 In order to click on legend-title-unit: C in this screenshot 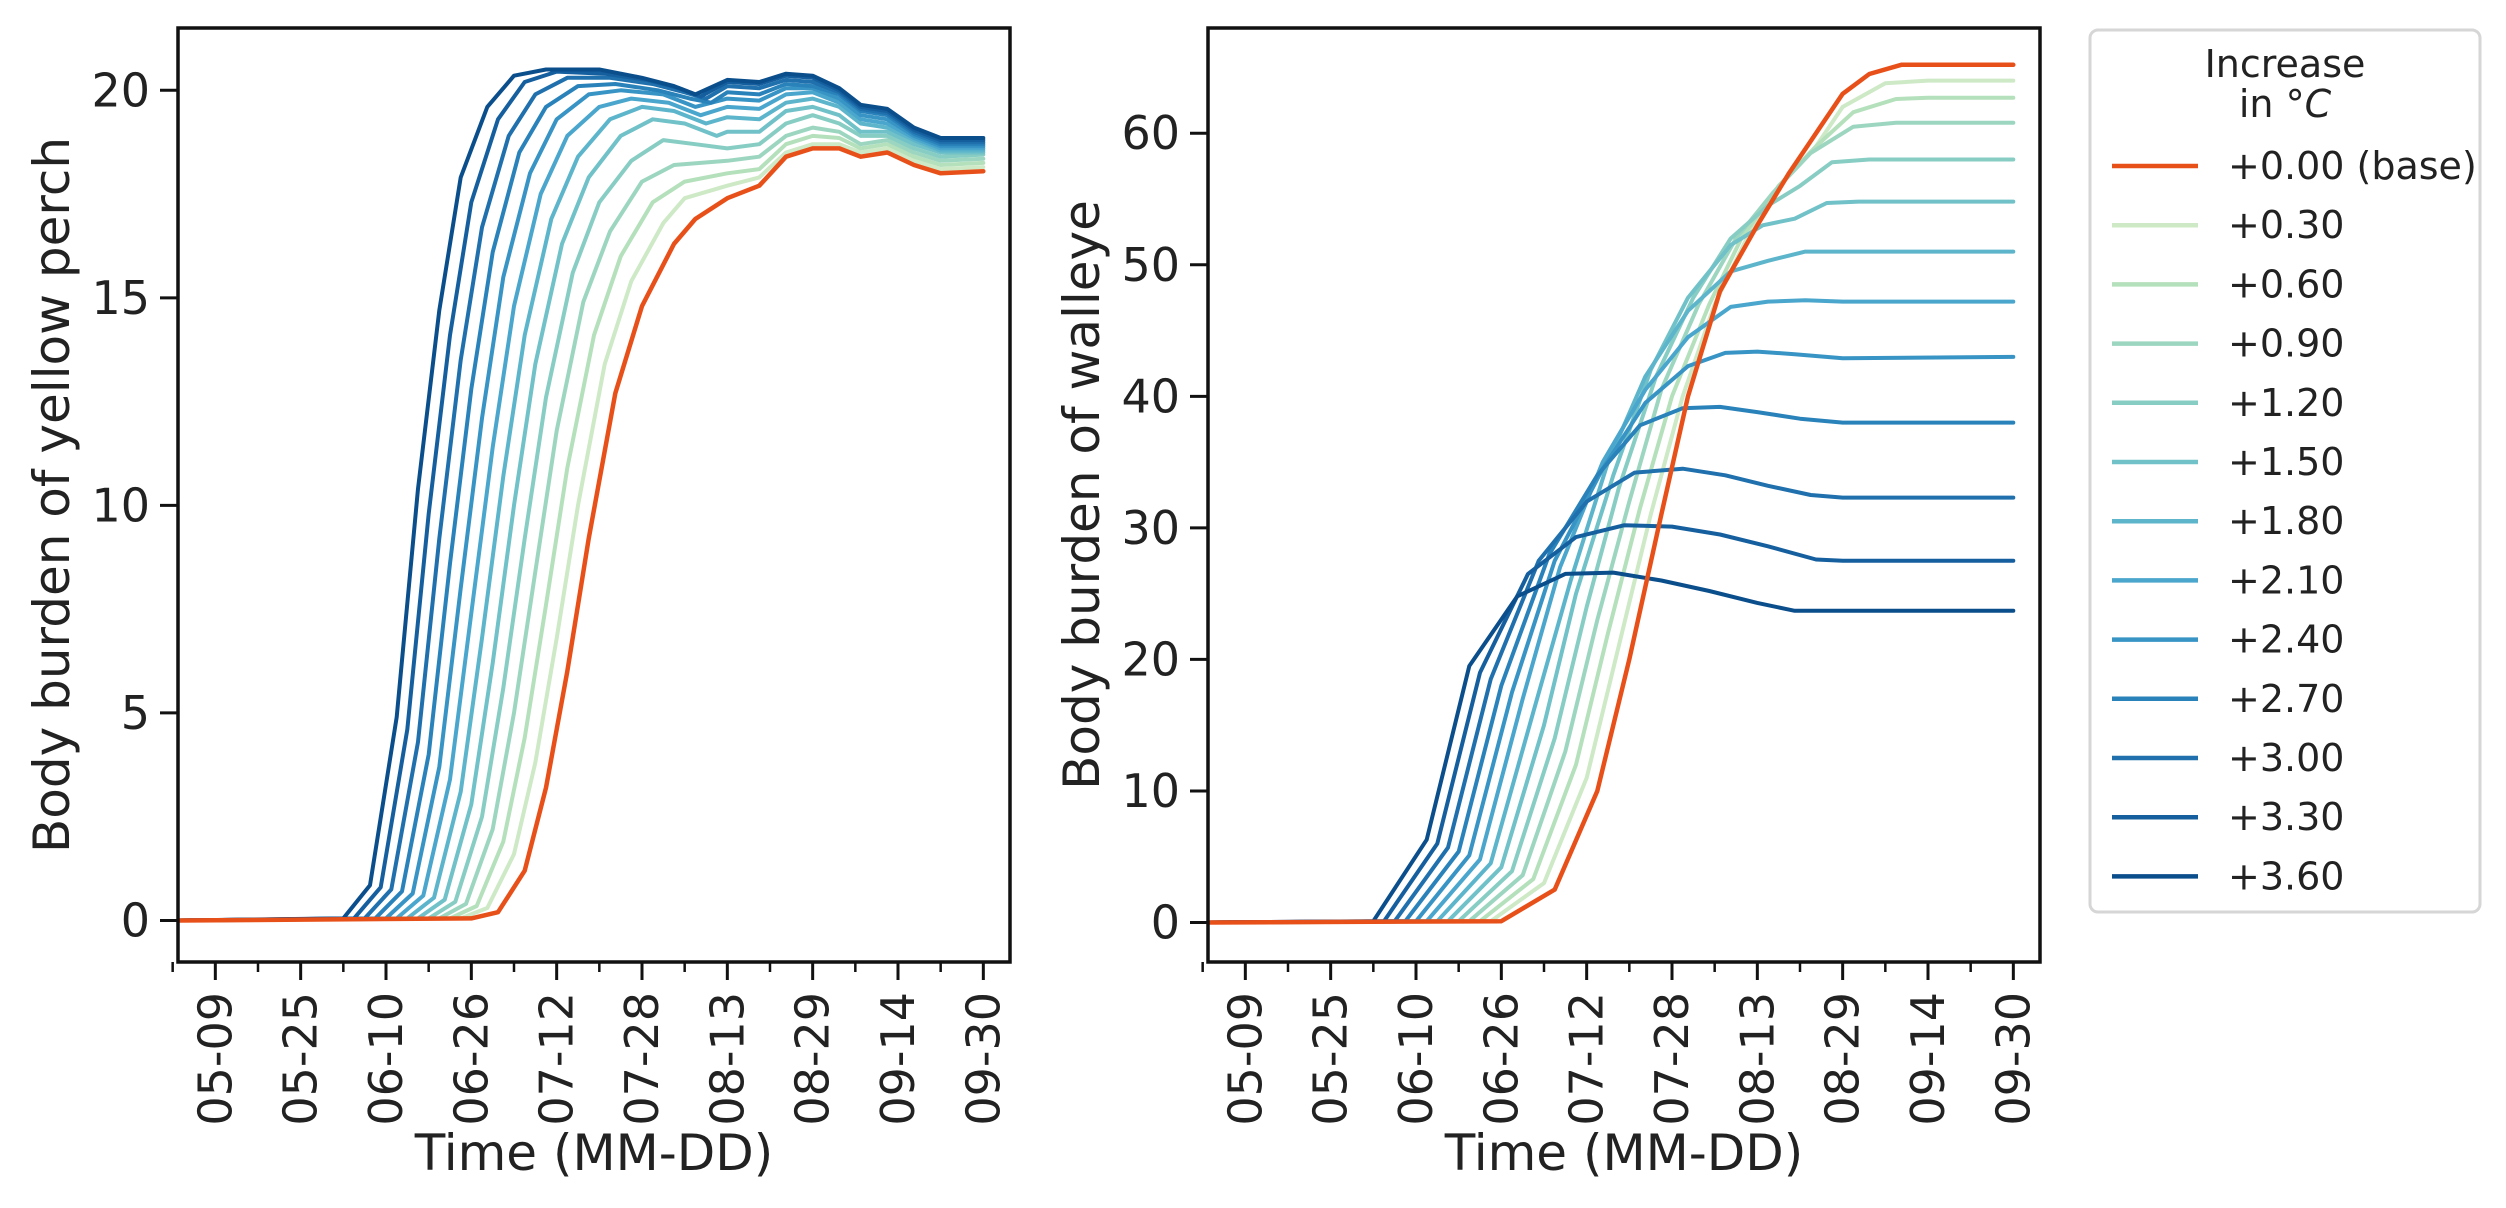, I will do `click(2318, 104)`.